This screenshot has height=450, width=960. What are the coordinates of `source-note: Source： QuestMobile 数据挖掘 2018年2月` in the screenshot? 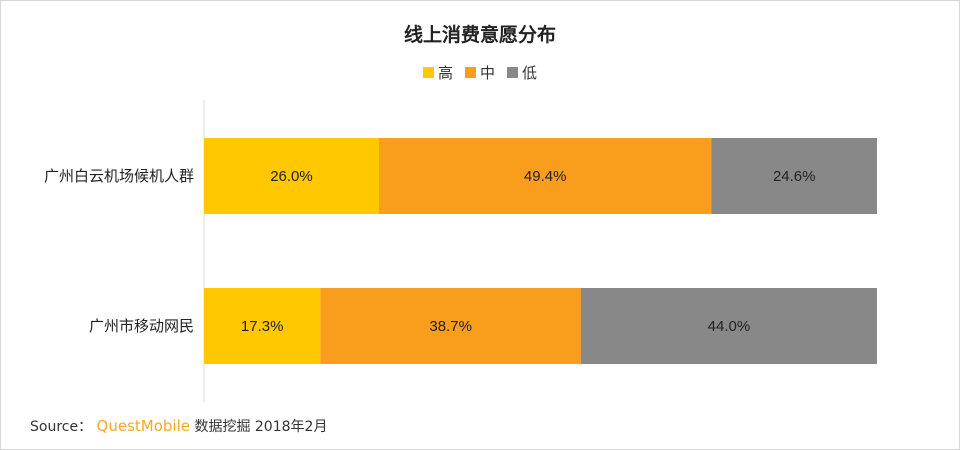 It's located at (178, 426).